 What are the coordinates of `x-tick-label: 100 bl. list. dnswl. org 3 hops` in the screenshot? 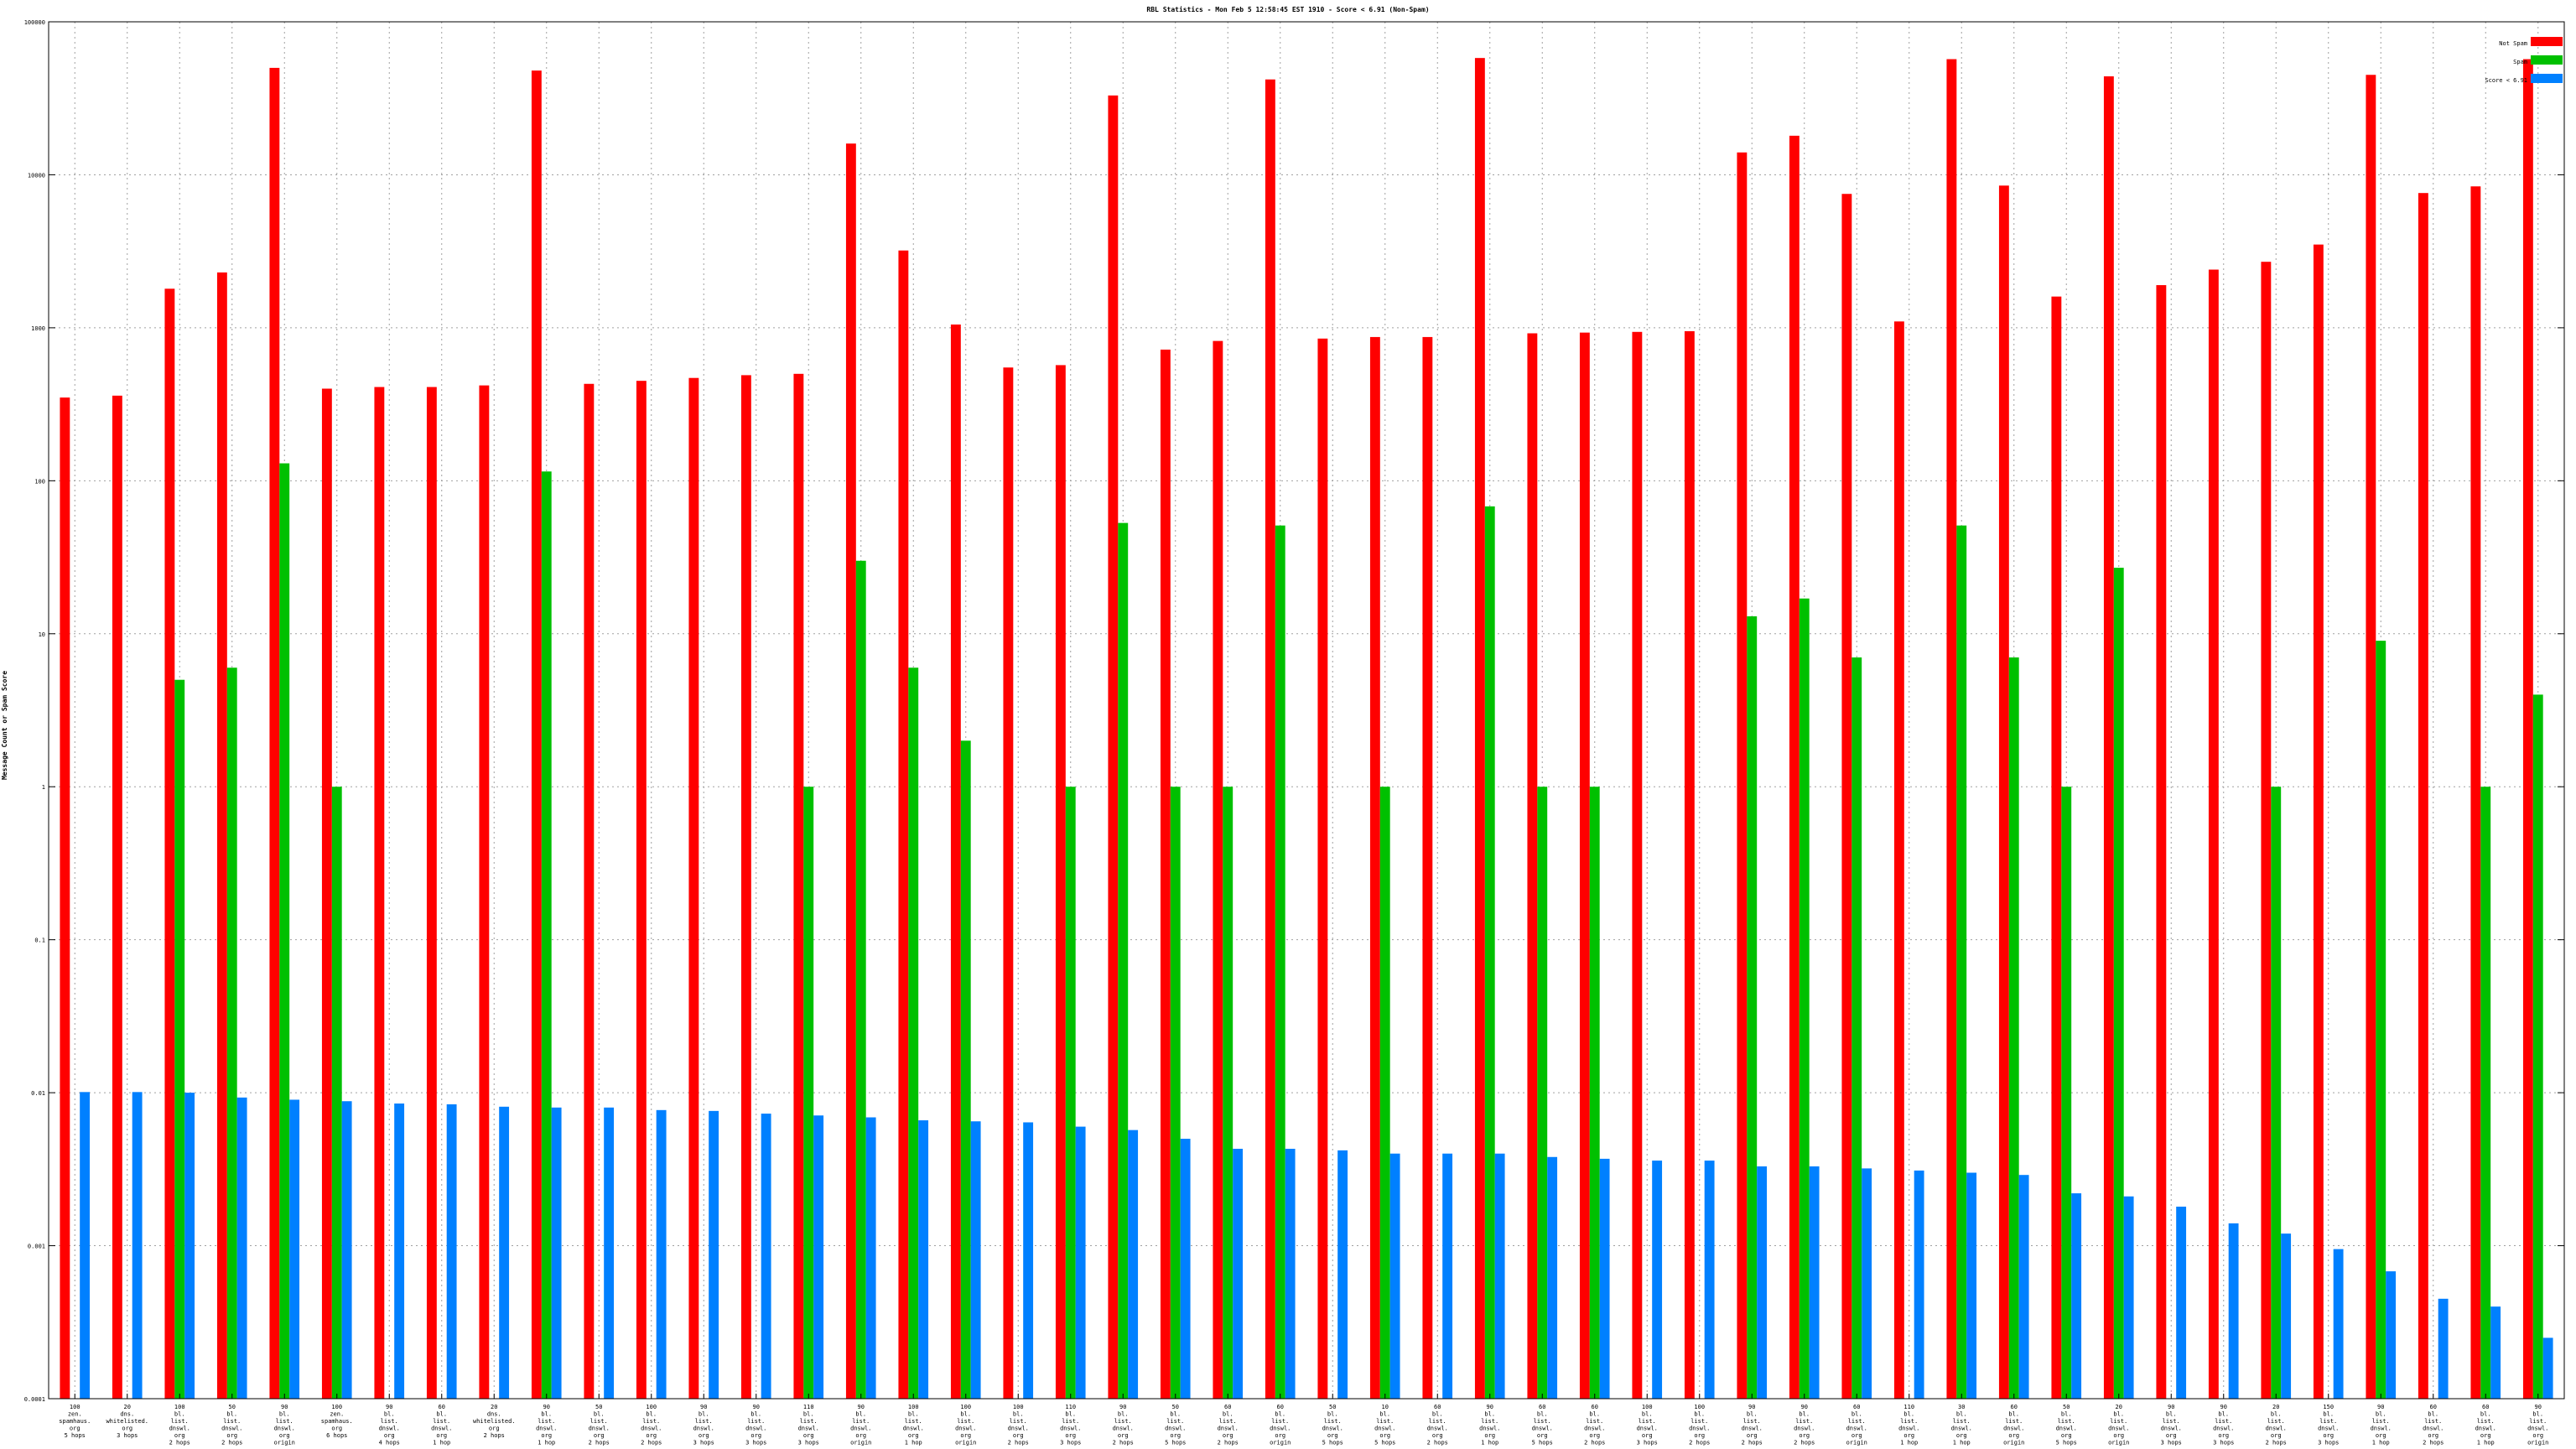 It's located at (1647, 1425).